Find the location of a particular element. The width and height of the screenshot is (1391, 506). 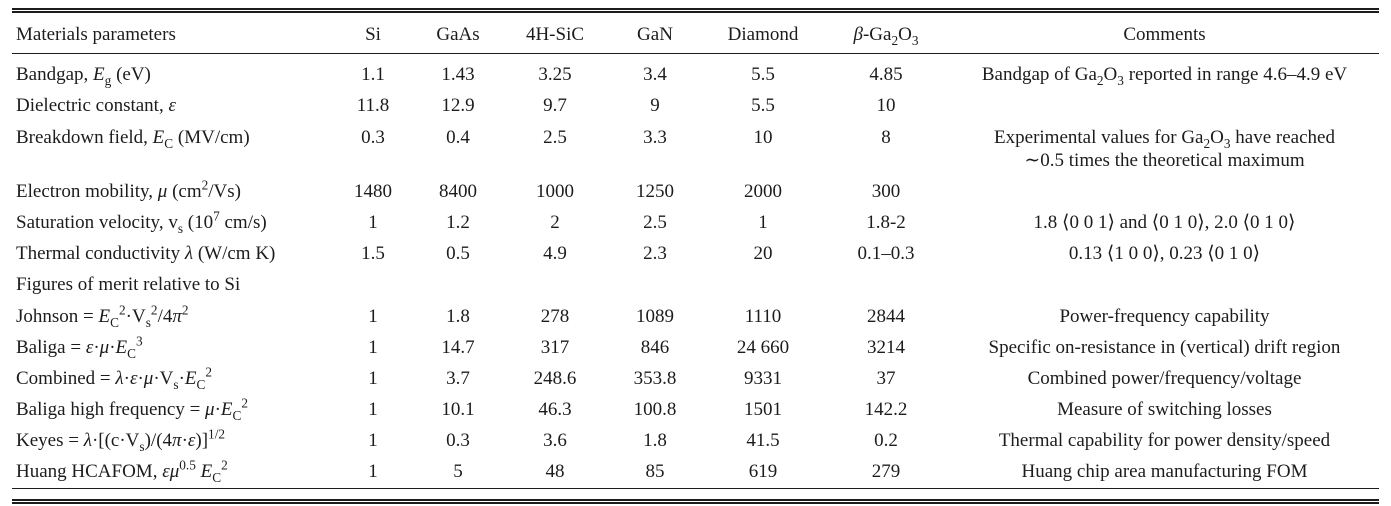

value-cell: 278 is located at coordinates (555, 316).